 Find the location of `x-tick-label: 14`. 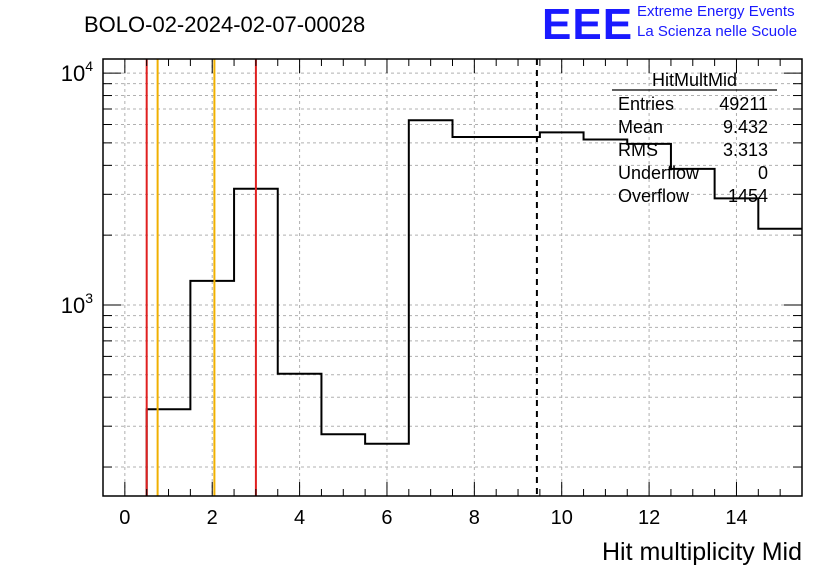

x-tick-label: 14 is located at coordinates (736, 518).